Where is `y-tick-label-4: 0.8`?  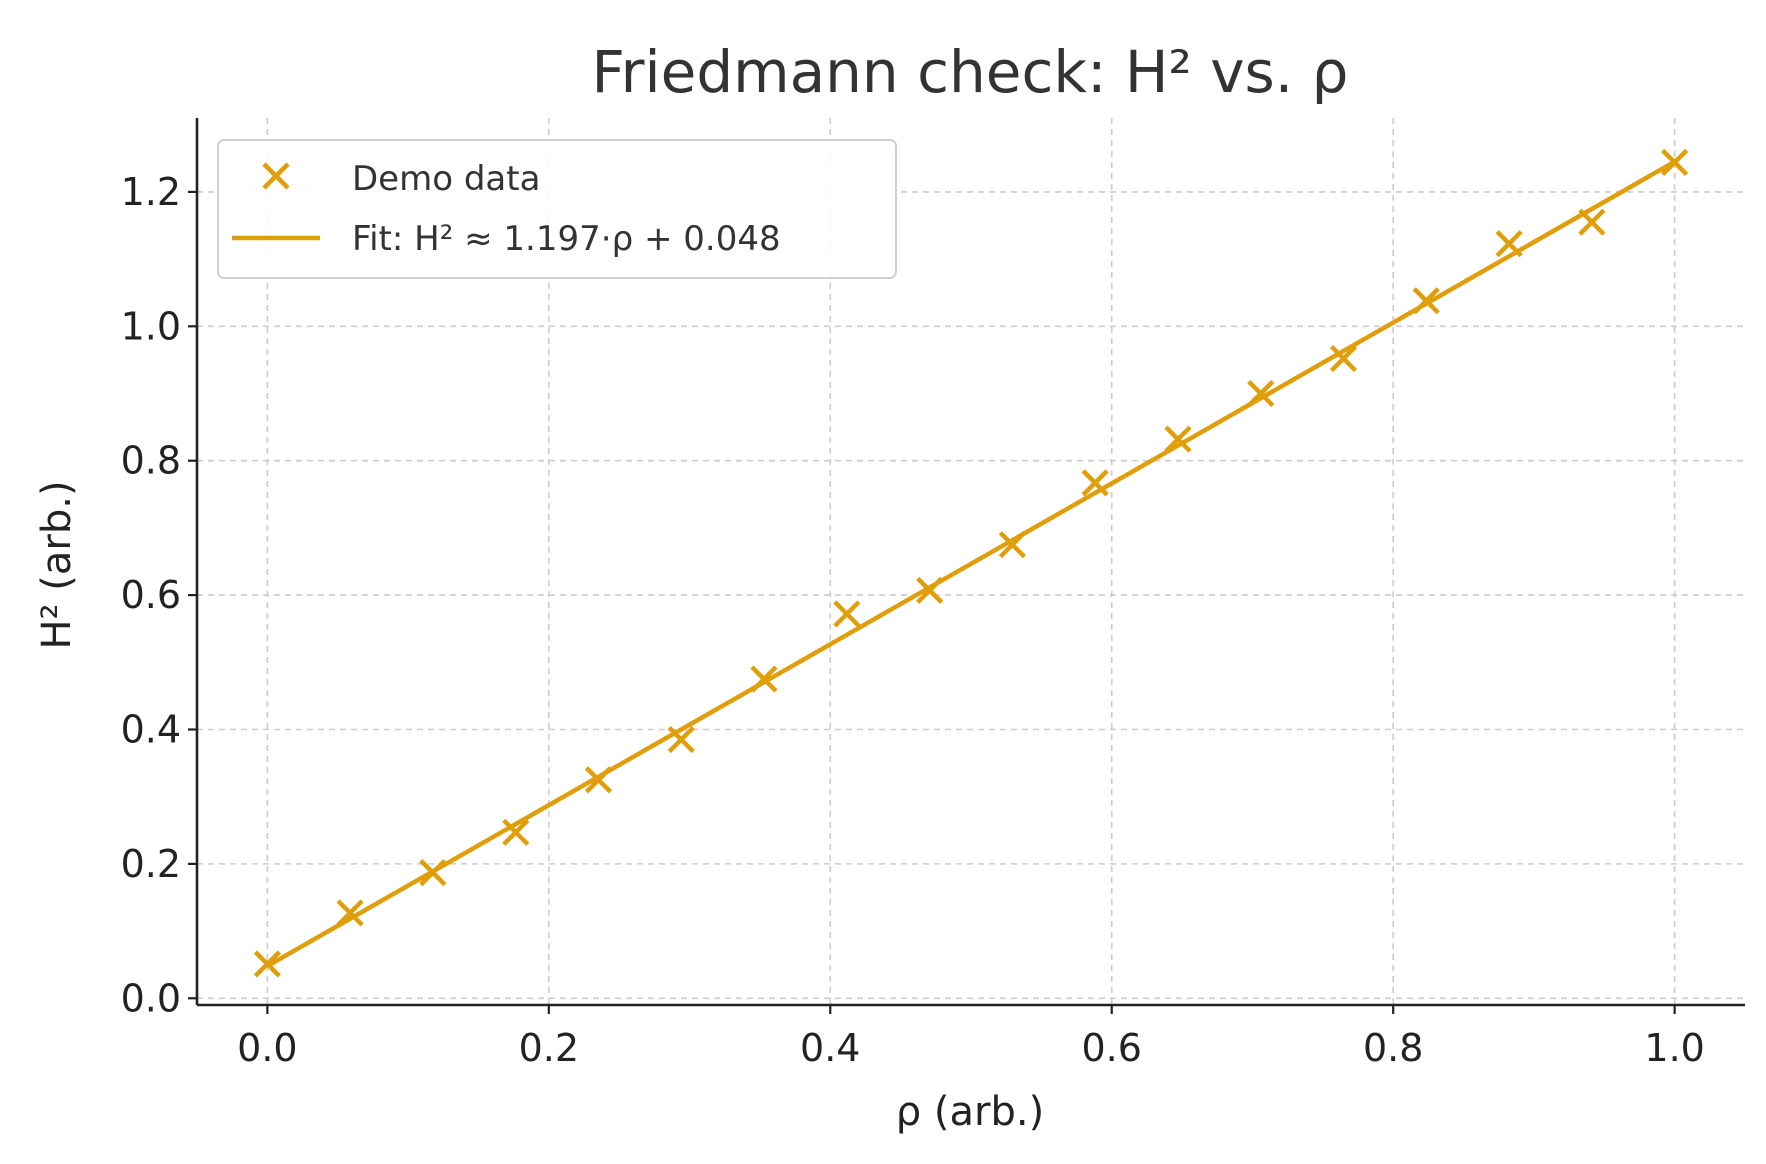 y-tick-label-4: 0.8 is located at coordinates (151, 461).